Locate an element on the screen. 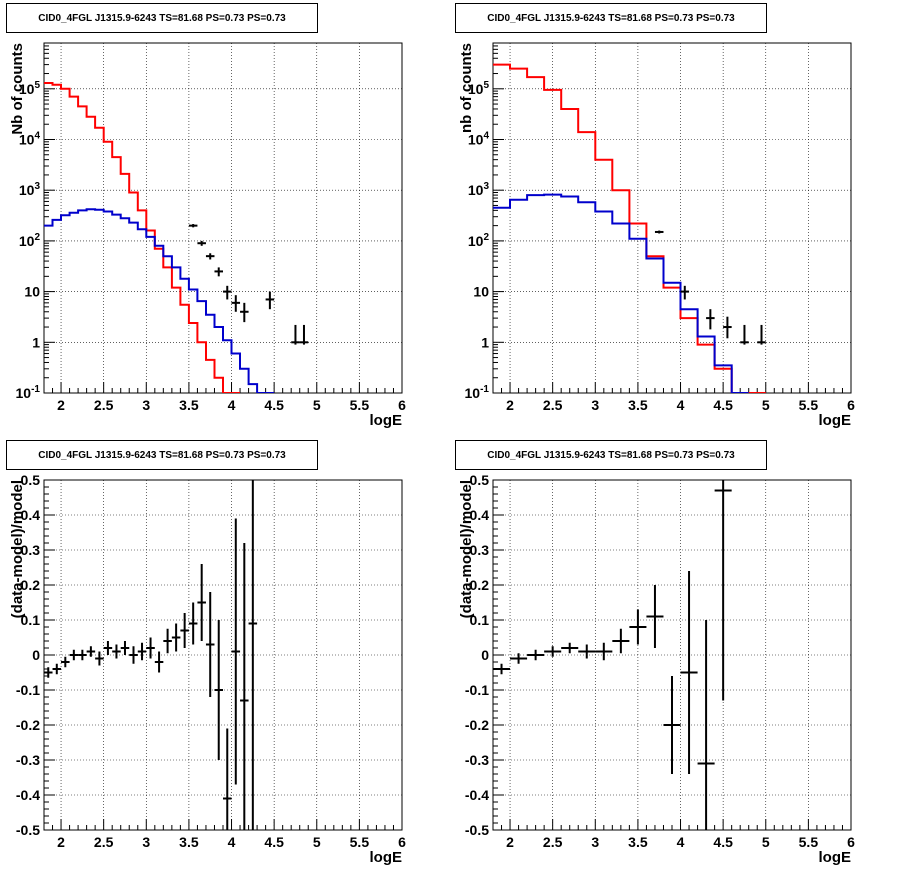  y-tick-label: 10⁻¹ is located at coordinates (28, 392).